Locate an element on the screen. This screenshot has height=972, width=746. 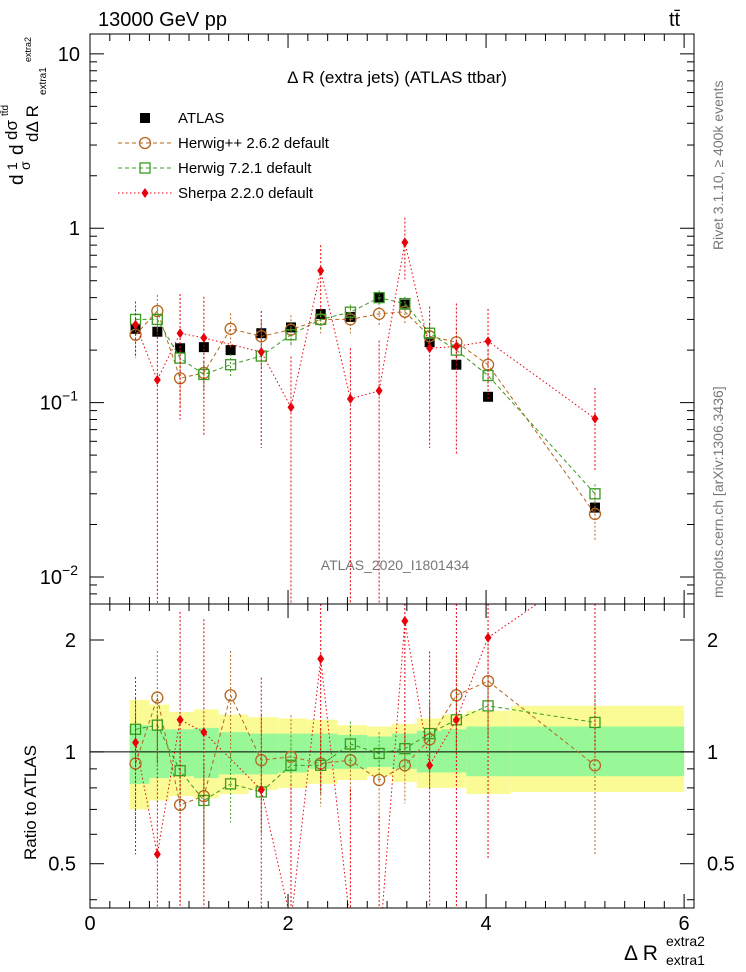
legend-label-herwigpp: Herwig++ 2.6.2 default is located at coordinates (254, 143).